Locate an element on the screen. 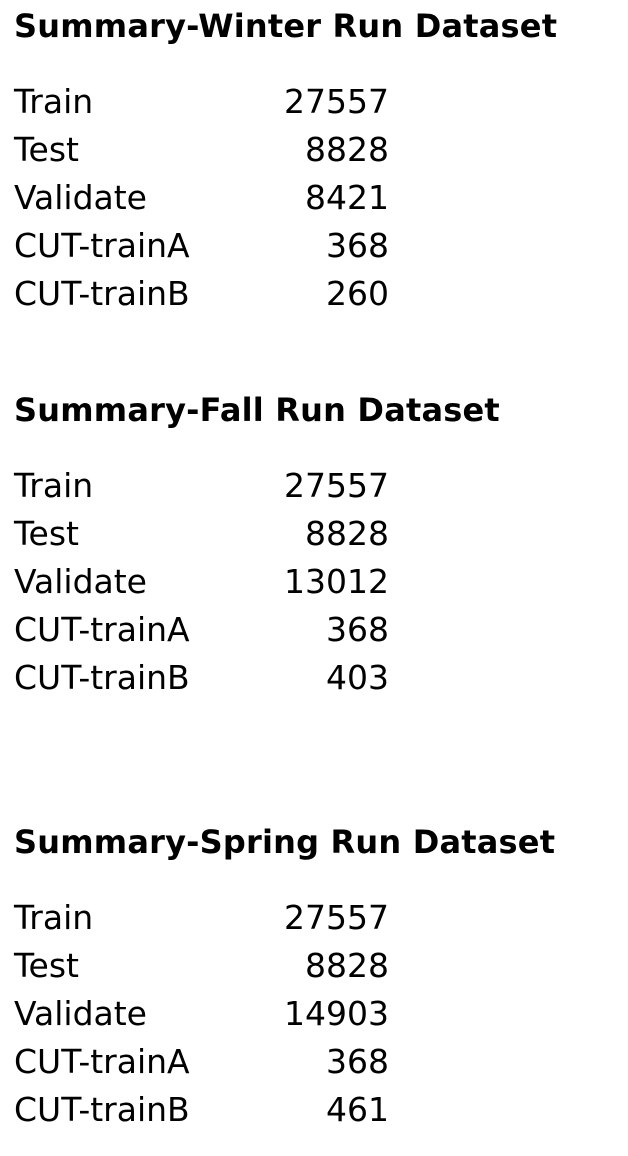 This screenshot has width=628, height=1156. table-row: CUT-trainB 403 is located at coordinates (257, 678).